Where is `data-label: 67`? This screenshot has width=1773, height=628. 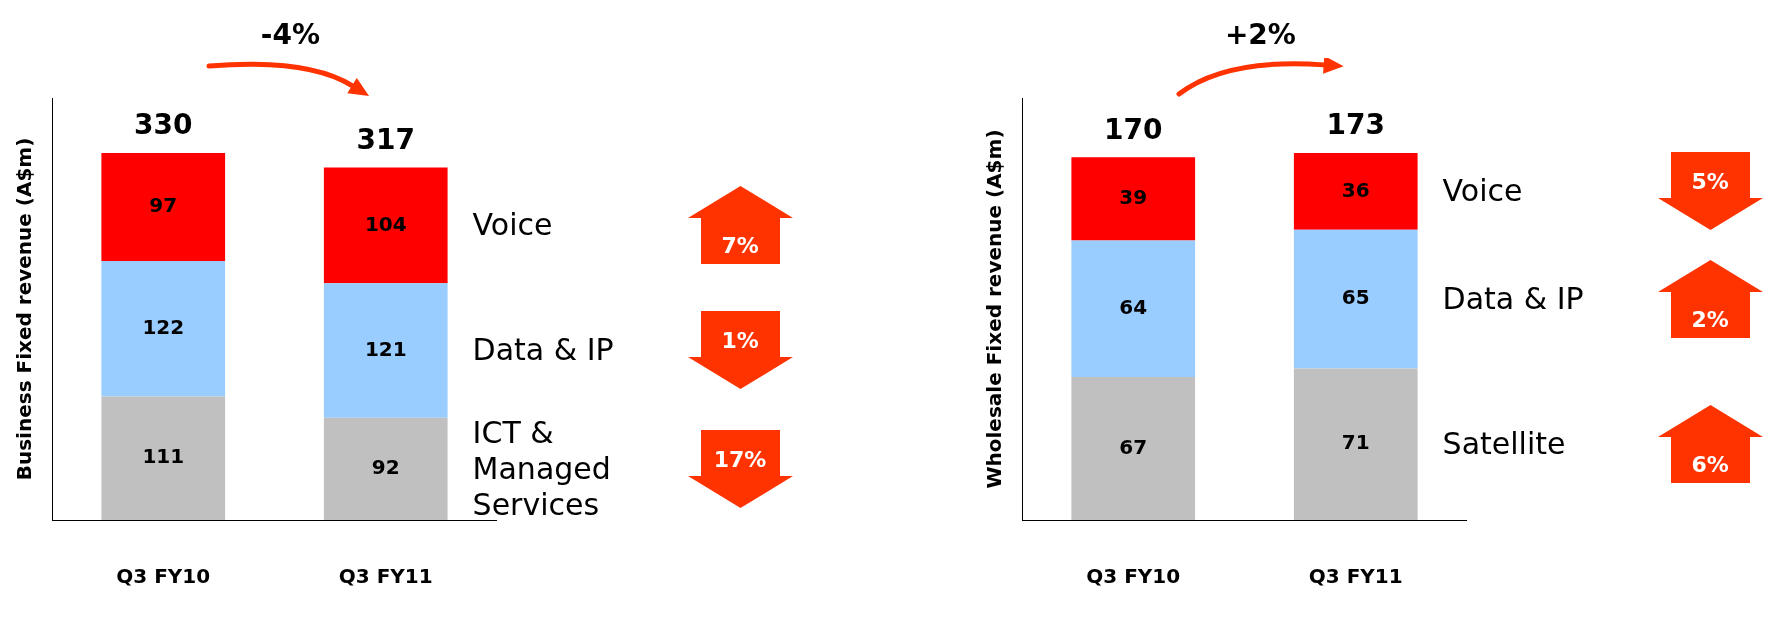
data-label: 67 is located at coordinates (1133, 446).